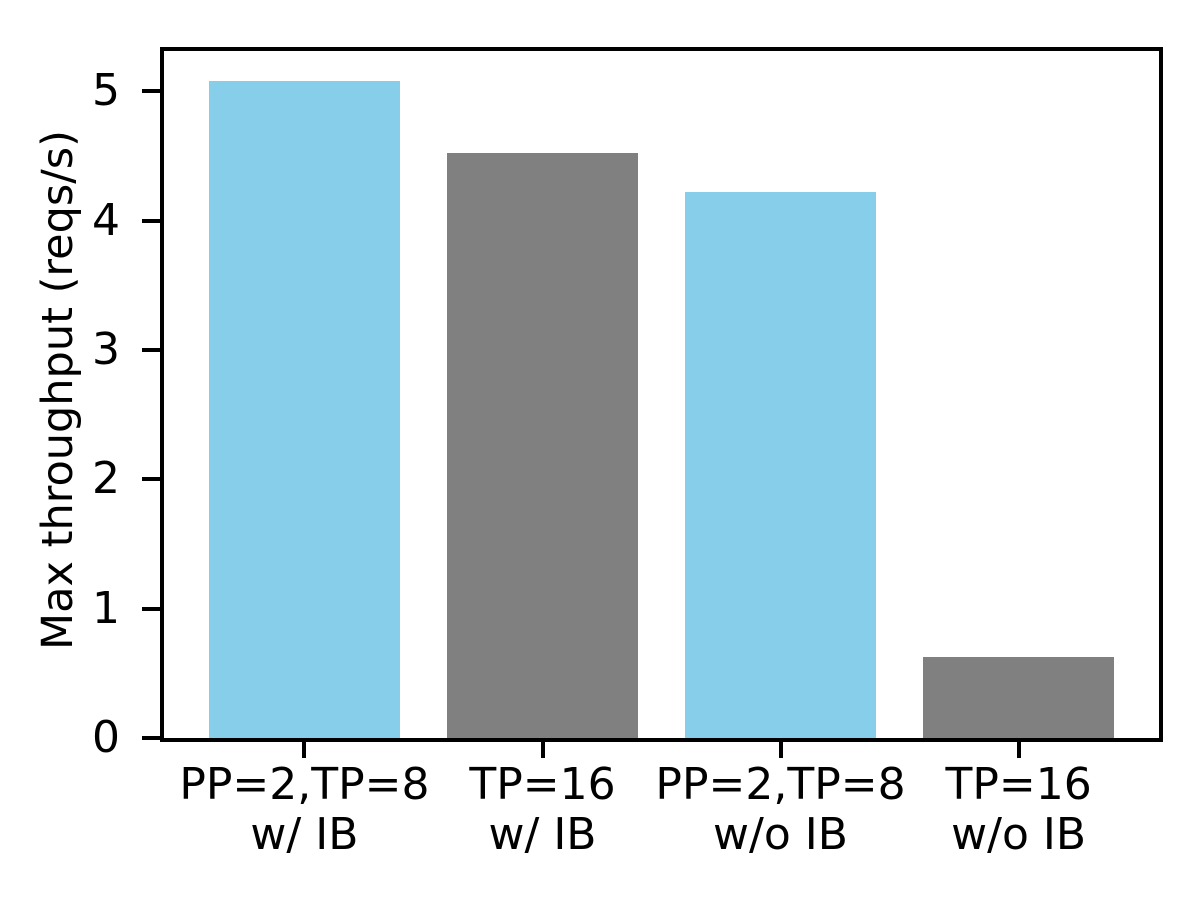 Image resolution: width=1200 pixels, height=900 pixels. Describe the element at coordinates (106, 220) in the screenshot. I see `y-axis-tick-label: 4` at that location.